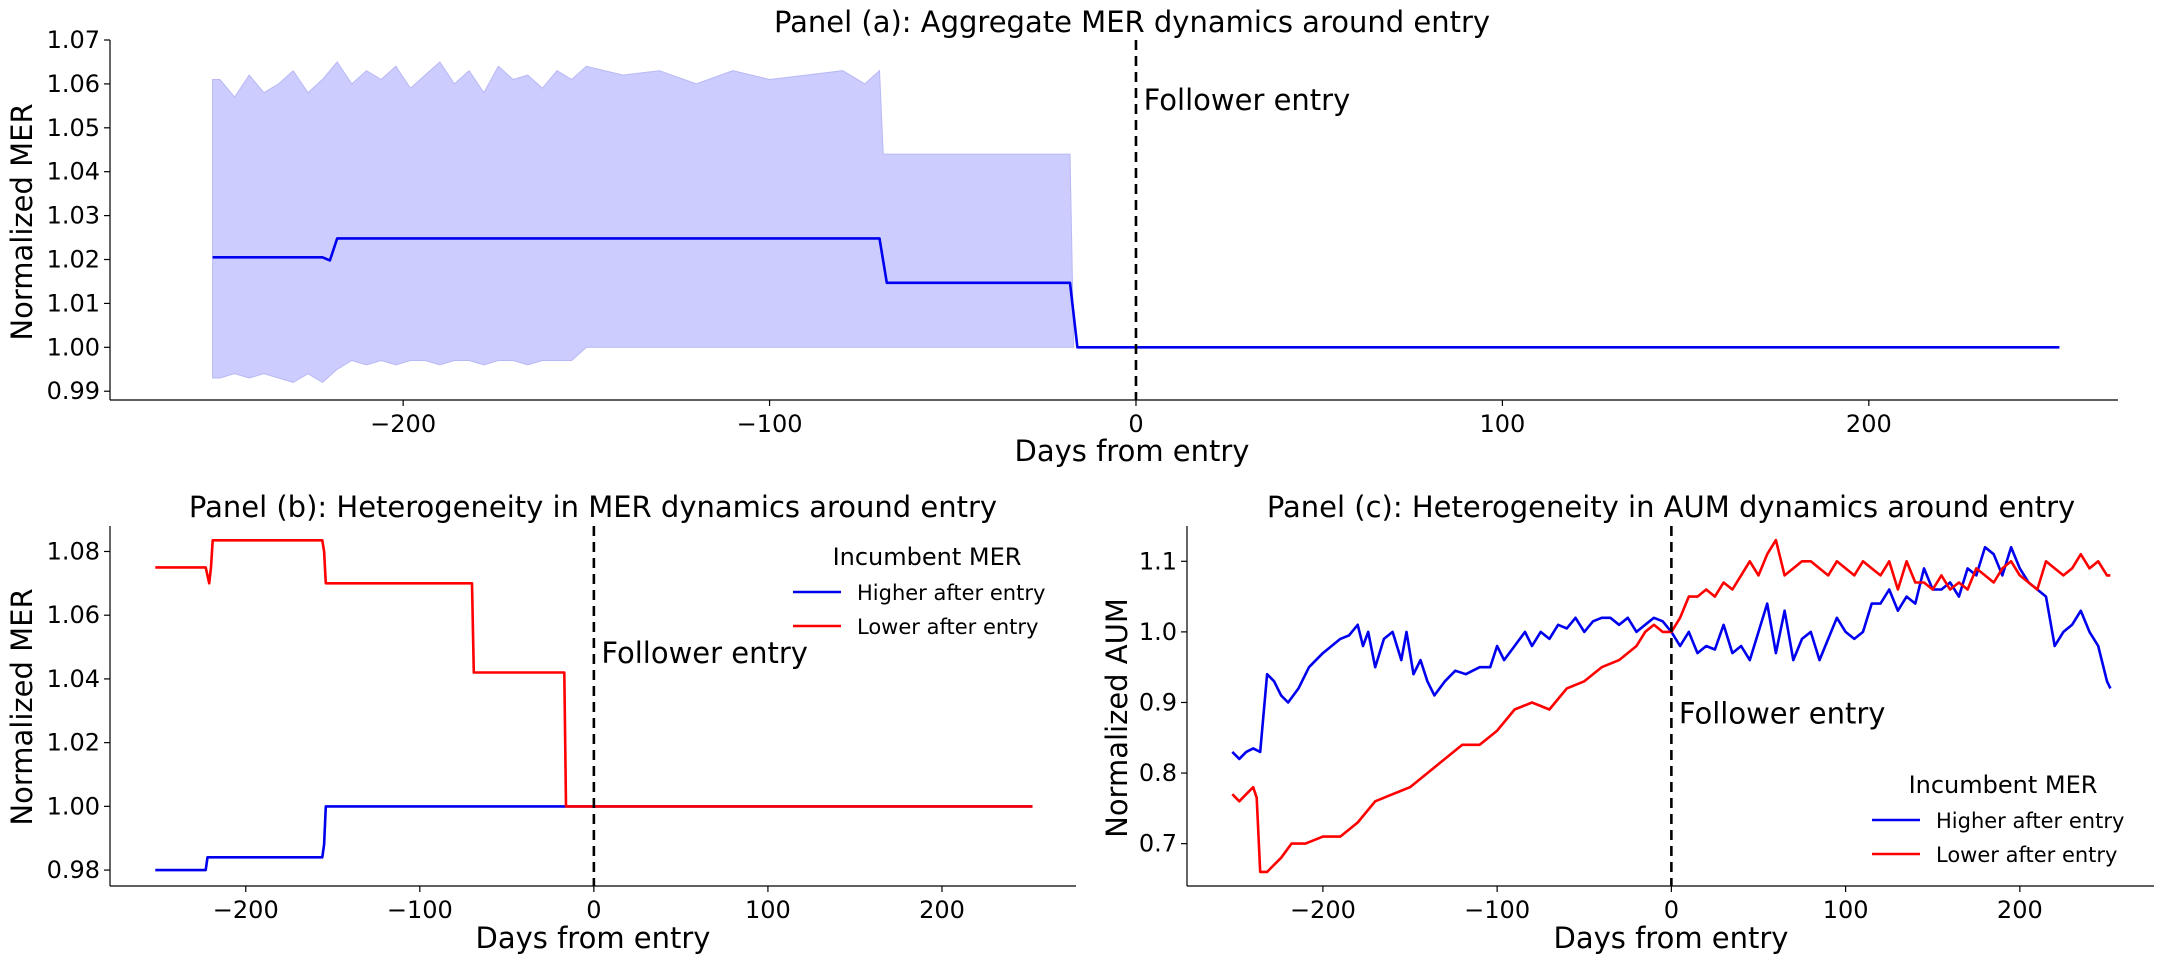 The image size is (2164, 964). What do you see at coordinates (1869, 424) in the screenshot?
I see `panel-a-xtick-label: 200` at bounding box center [1869, 424].